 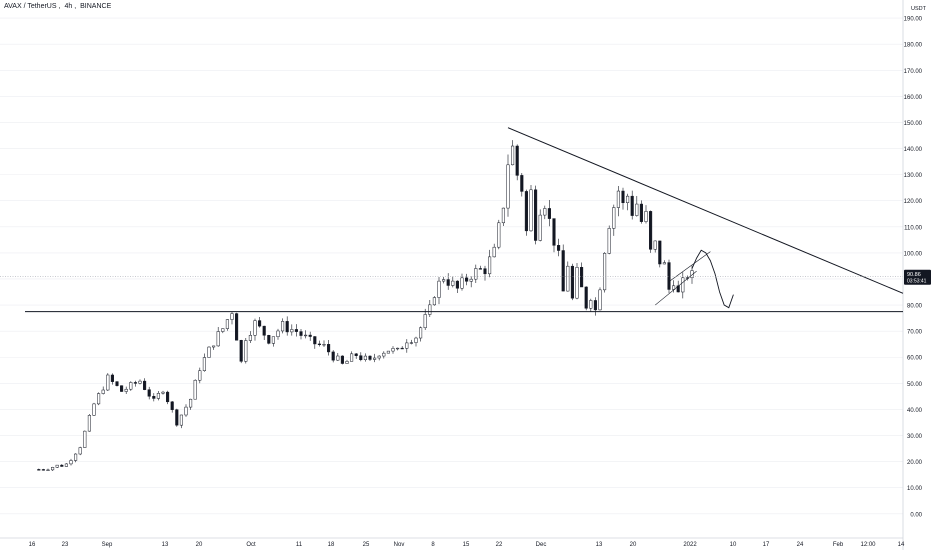 I want to click on countdown-value: 03:53:41, so click(x=917, y=282).